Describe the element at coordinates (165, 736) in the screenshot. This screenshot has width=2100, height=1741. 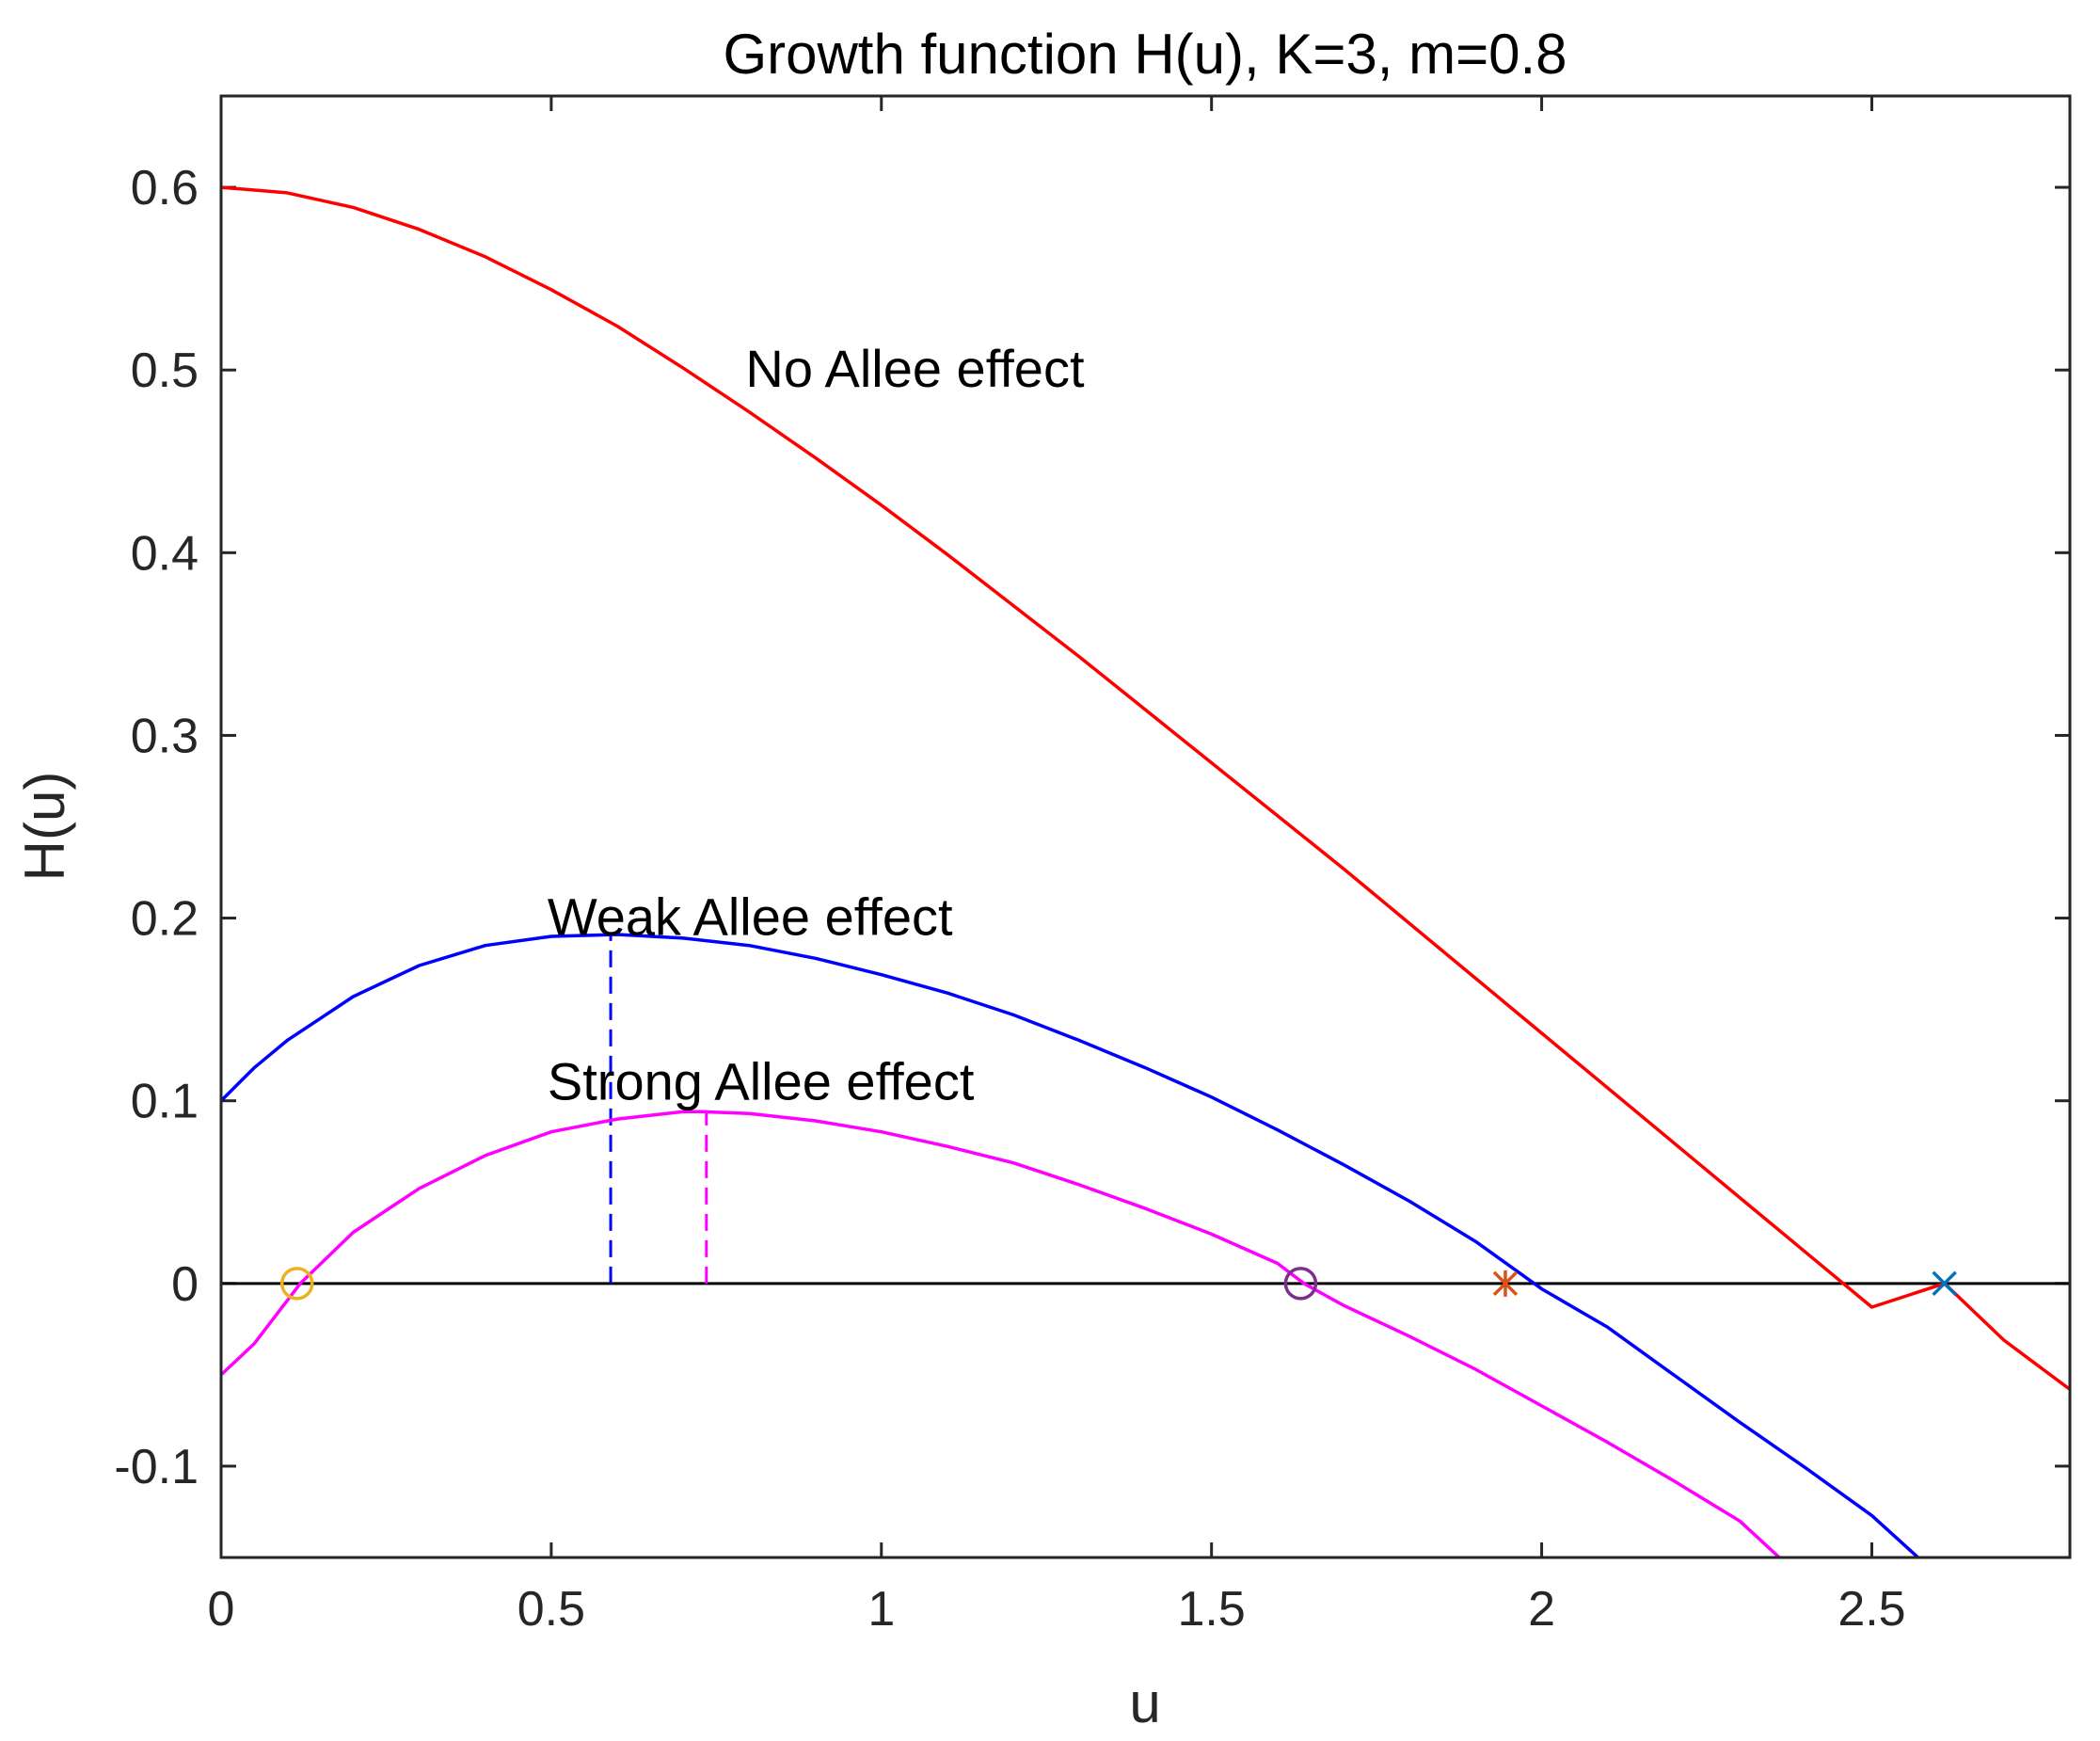
I see `y-tick-label: 0.3` at that location.